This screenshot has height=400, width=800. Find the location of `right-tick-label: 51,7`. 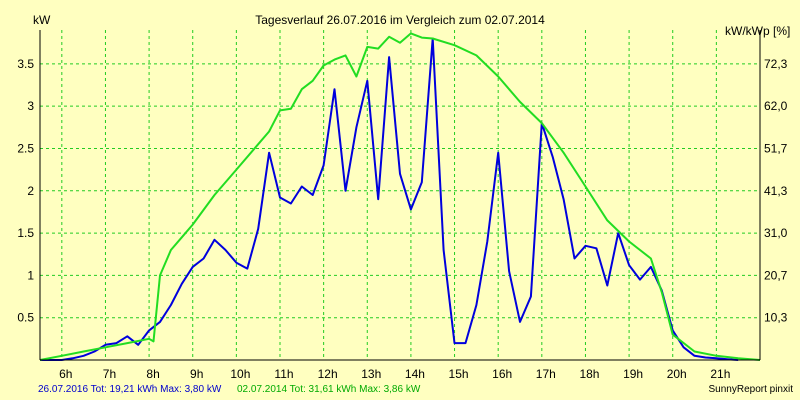

right-tick-label: 51,7 is located at coordinates (776, 148).